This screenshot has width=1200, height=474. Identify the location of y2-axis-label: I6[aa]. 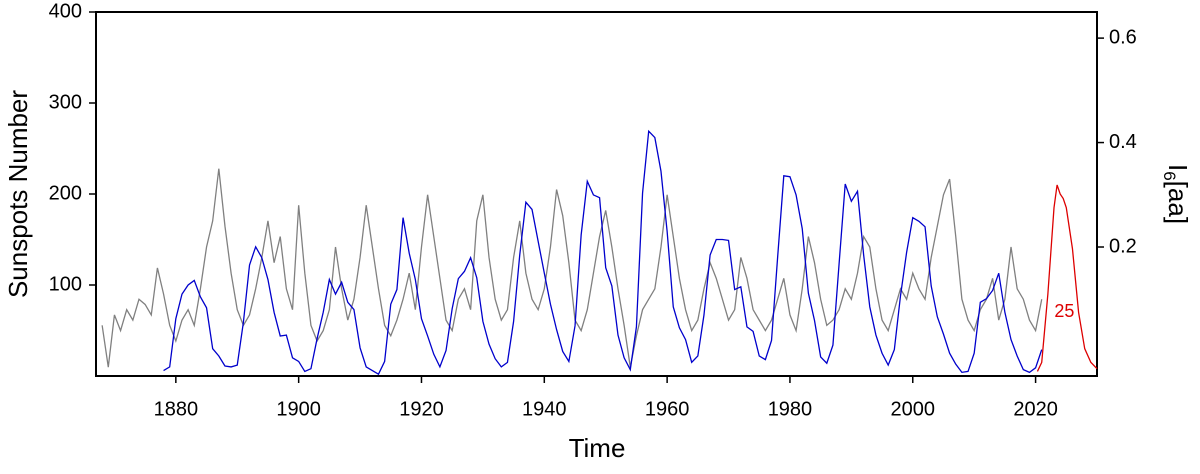
(1177, 194).